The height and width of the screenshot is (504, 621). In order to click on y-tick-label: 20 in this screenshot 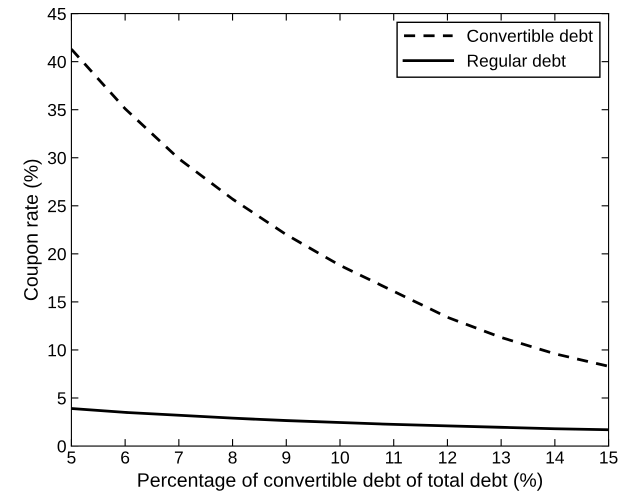, I will do `click(57, 254)`.